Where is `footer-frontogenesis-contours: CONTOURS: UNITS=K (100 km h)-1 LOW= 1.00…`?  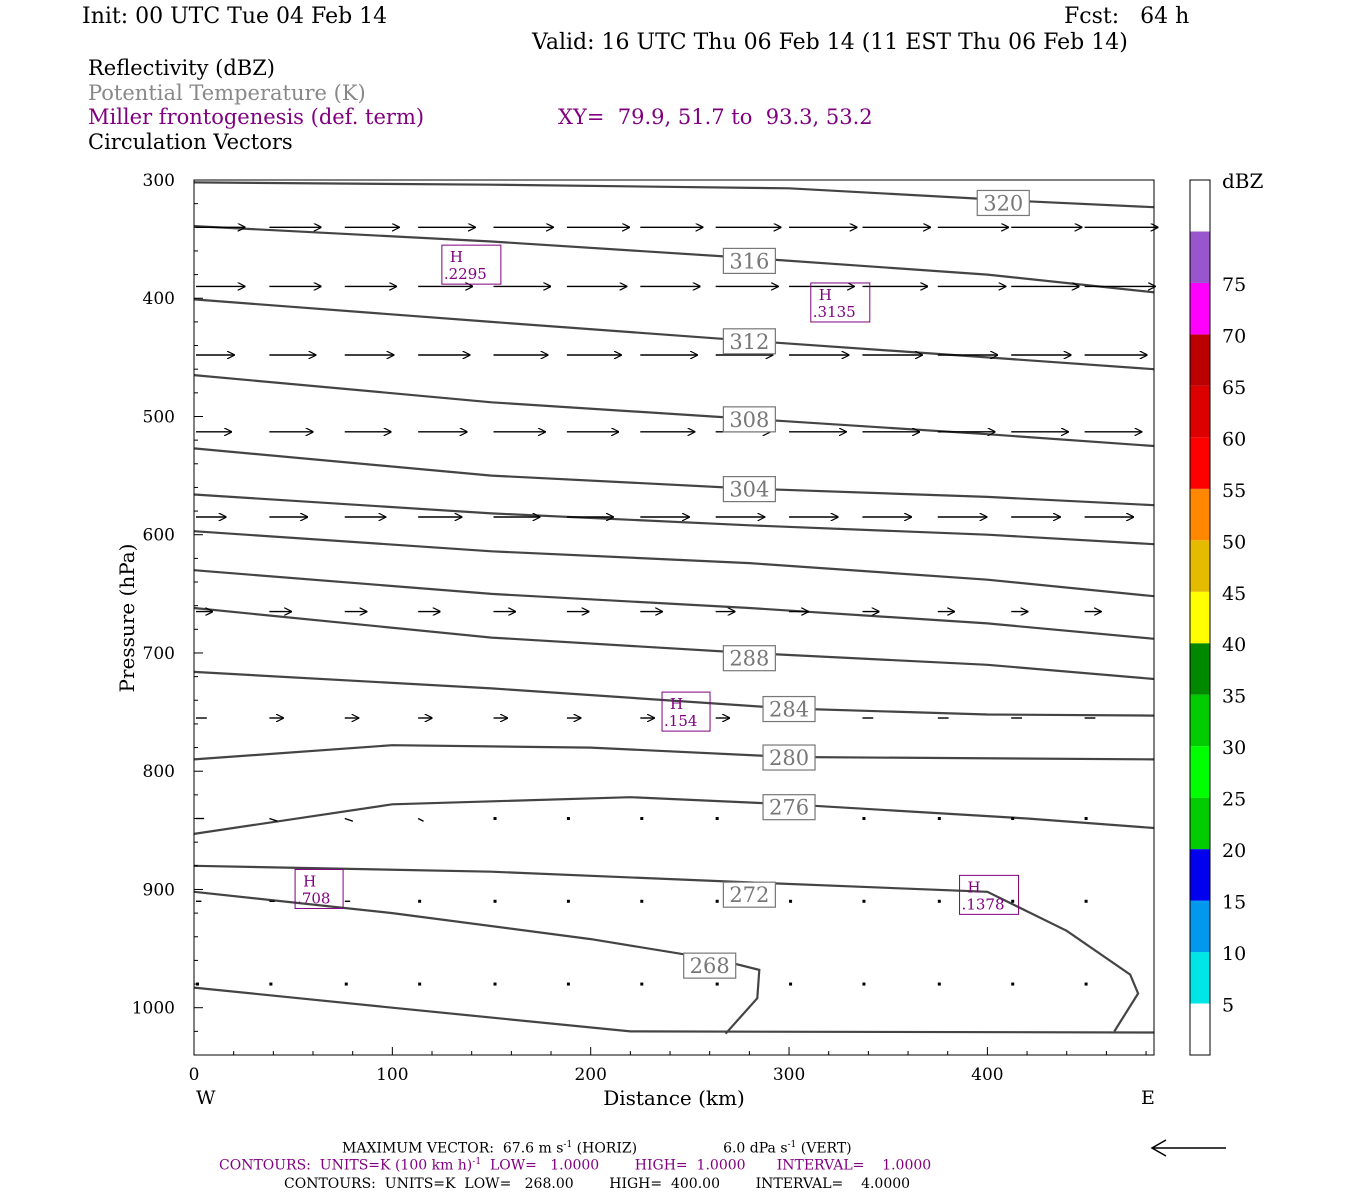 footer-frontogenesis-contours: CONTOURS: UNITS=K (100 km h)-1 LOW= 1.00… is located at coordinates (575, 1165).